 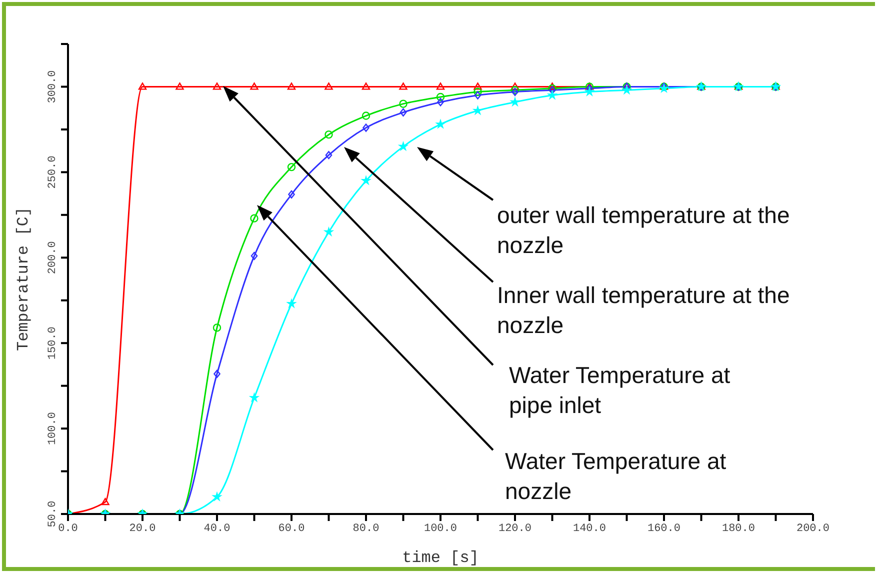 I want to click on y-axis-title: Temperature [C], so click(x=23, y=279).